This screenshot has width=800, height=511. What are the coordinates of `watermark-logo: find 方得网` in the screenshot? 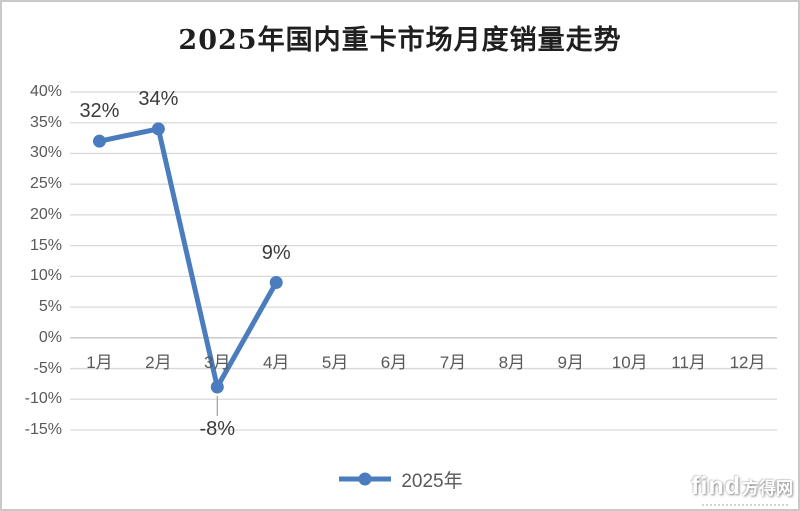 It's located at (742, 486).